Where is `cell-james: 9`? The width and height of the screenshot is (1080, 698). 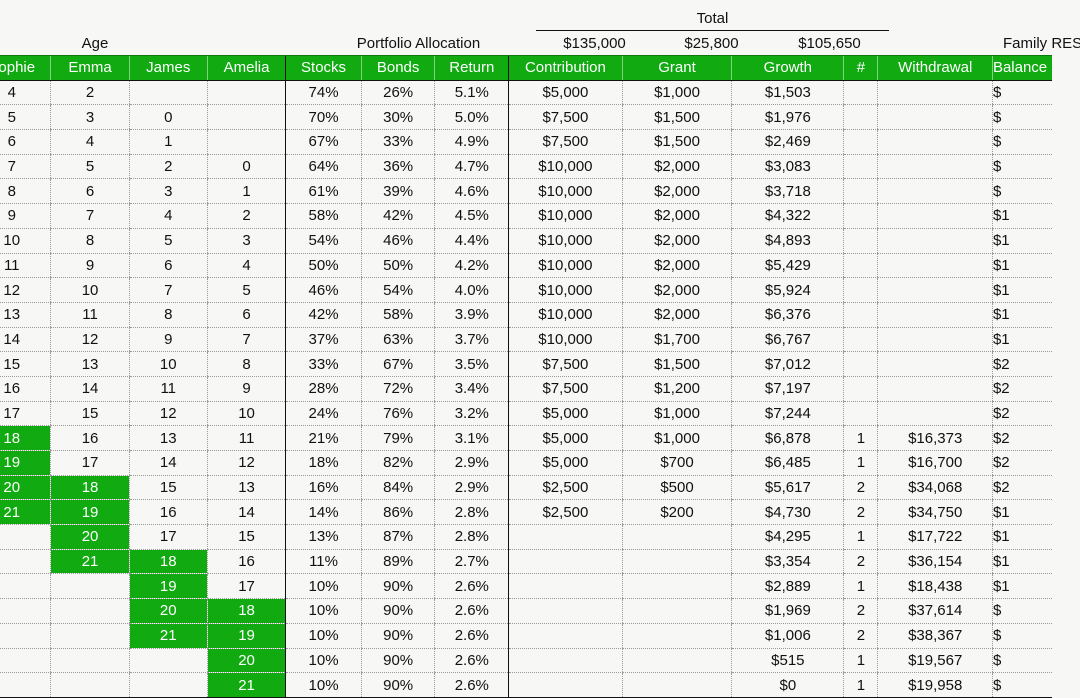
cell-james: 9 is located at coordinates (168, 340).